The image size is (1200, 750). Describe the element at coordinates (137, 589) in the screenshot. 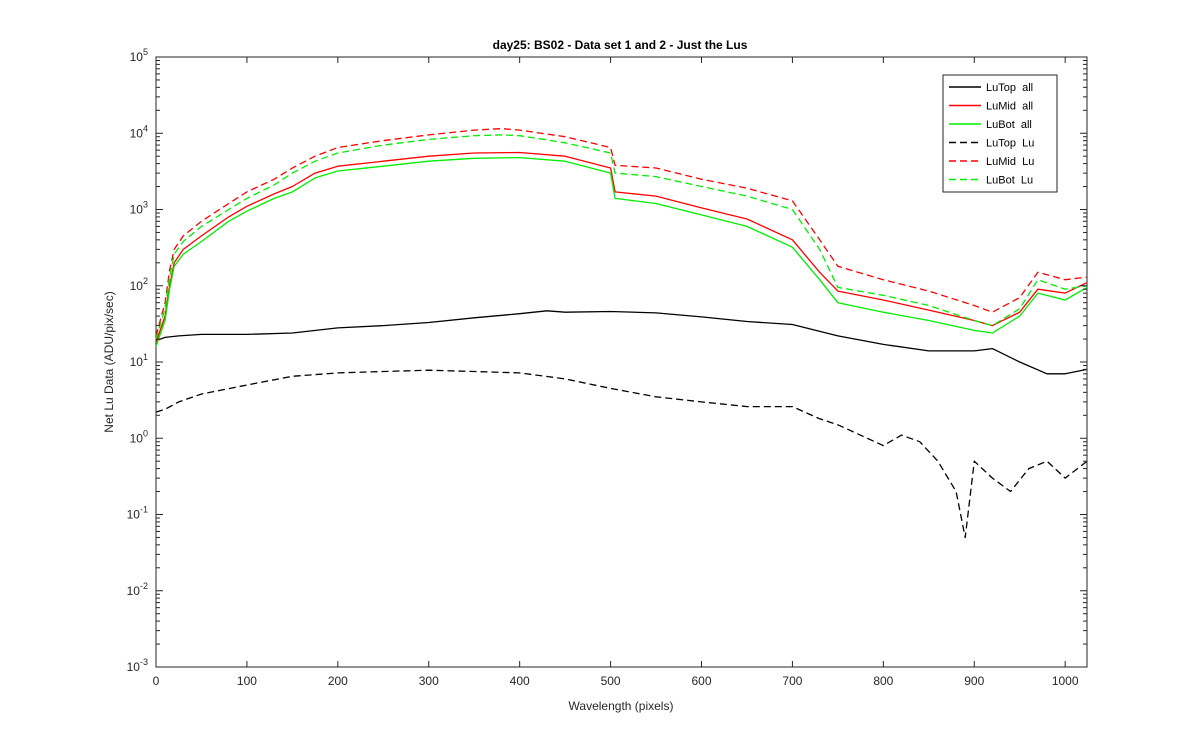

I see `y-tick-label: 10⁻²` at that location.